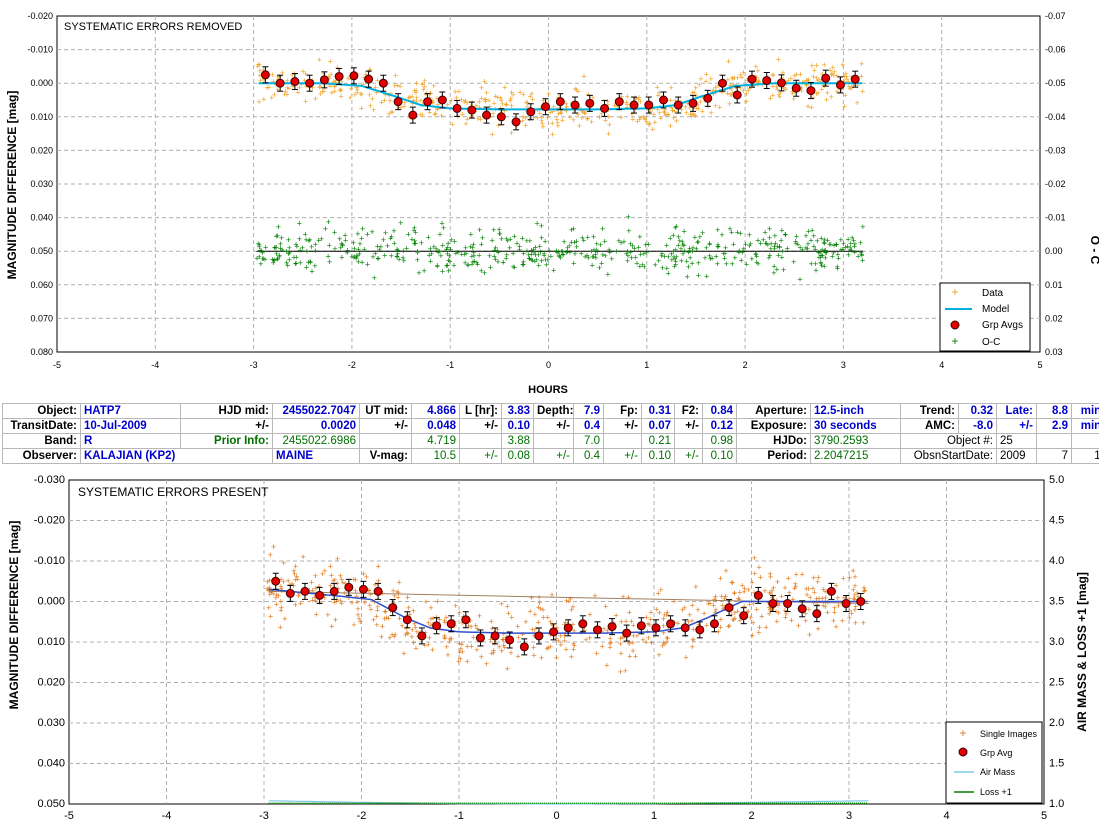 The width and height of the screenshot is (1099, 833). What do you see at coordinates (51, 602) in the screenshot?
I see `y-tick-label: 0.000` at bounding box center [51, 602].